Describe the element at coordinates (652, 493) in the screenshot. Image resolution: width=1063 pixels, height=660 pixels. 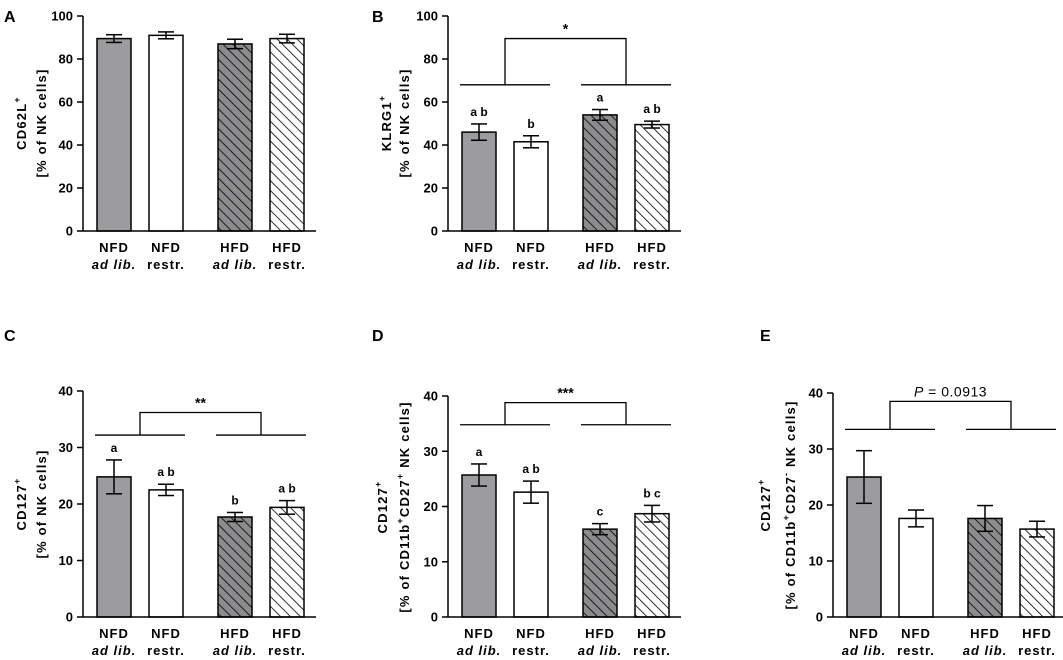
I see `stat-letter: b c` at that location.